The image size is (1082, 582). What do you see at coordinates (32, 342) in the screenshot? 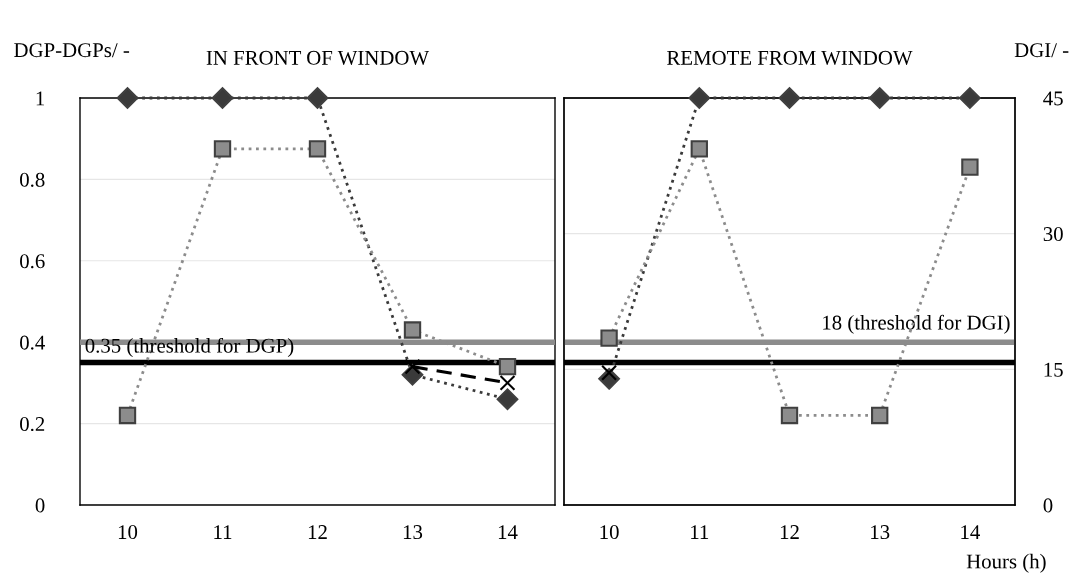
I see `y-tick-label: 0.4` at bounding box center [32, 342].